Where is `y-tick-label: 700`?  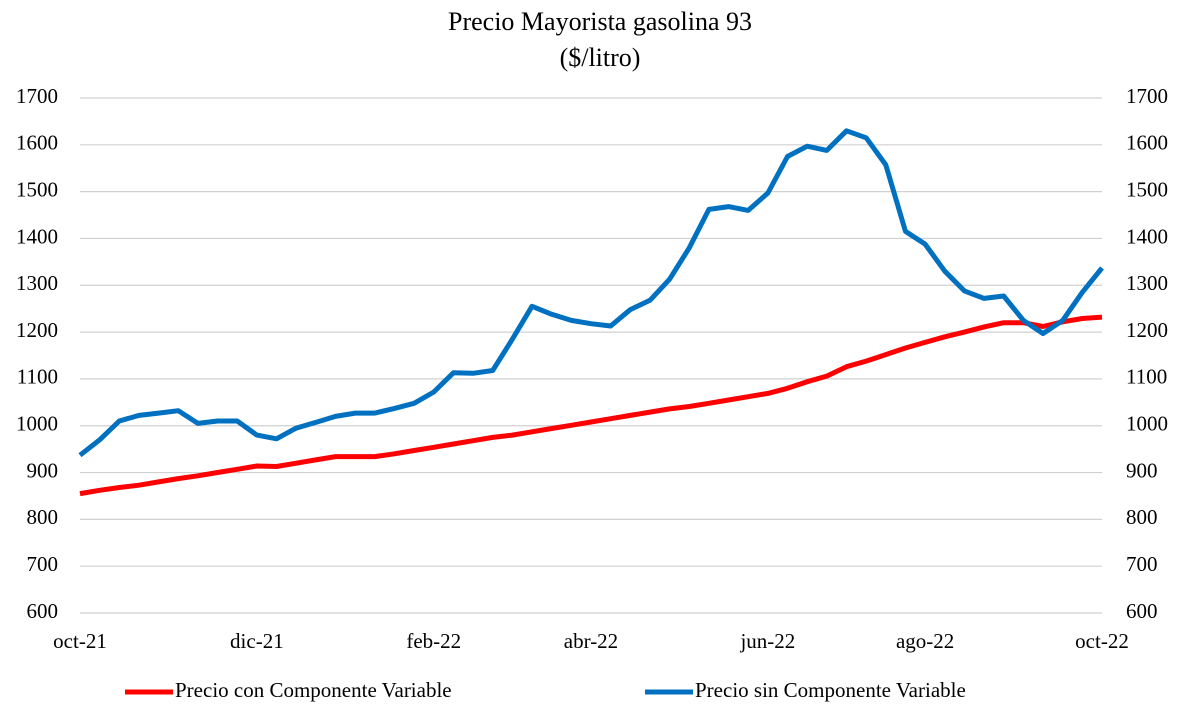 y-tick-label: 700 is located at coordinates (43, 564).